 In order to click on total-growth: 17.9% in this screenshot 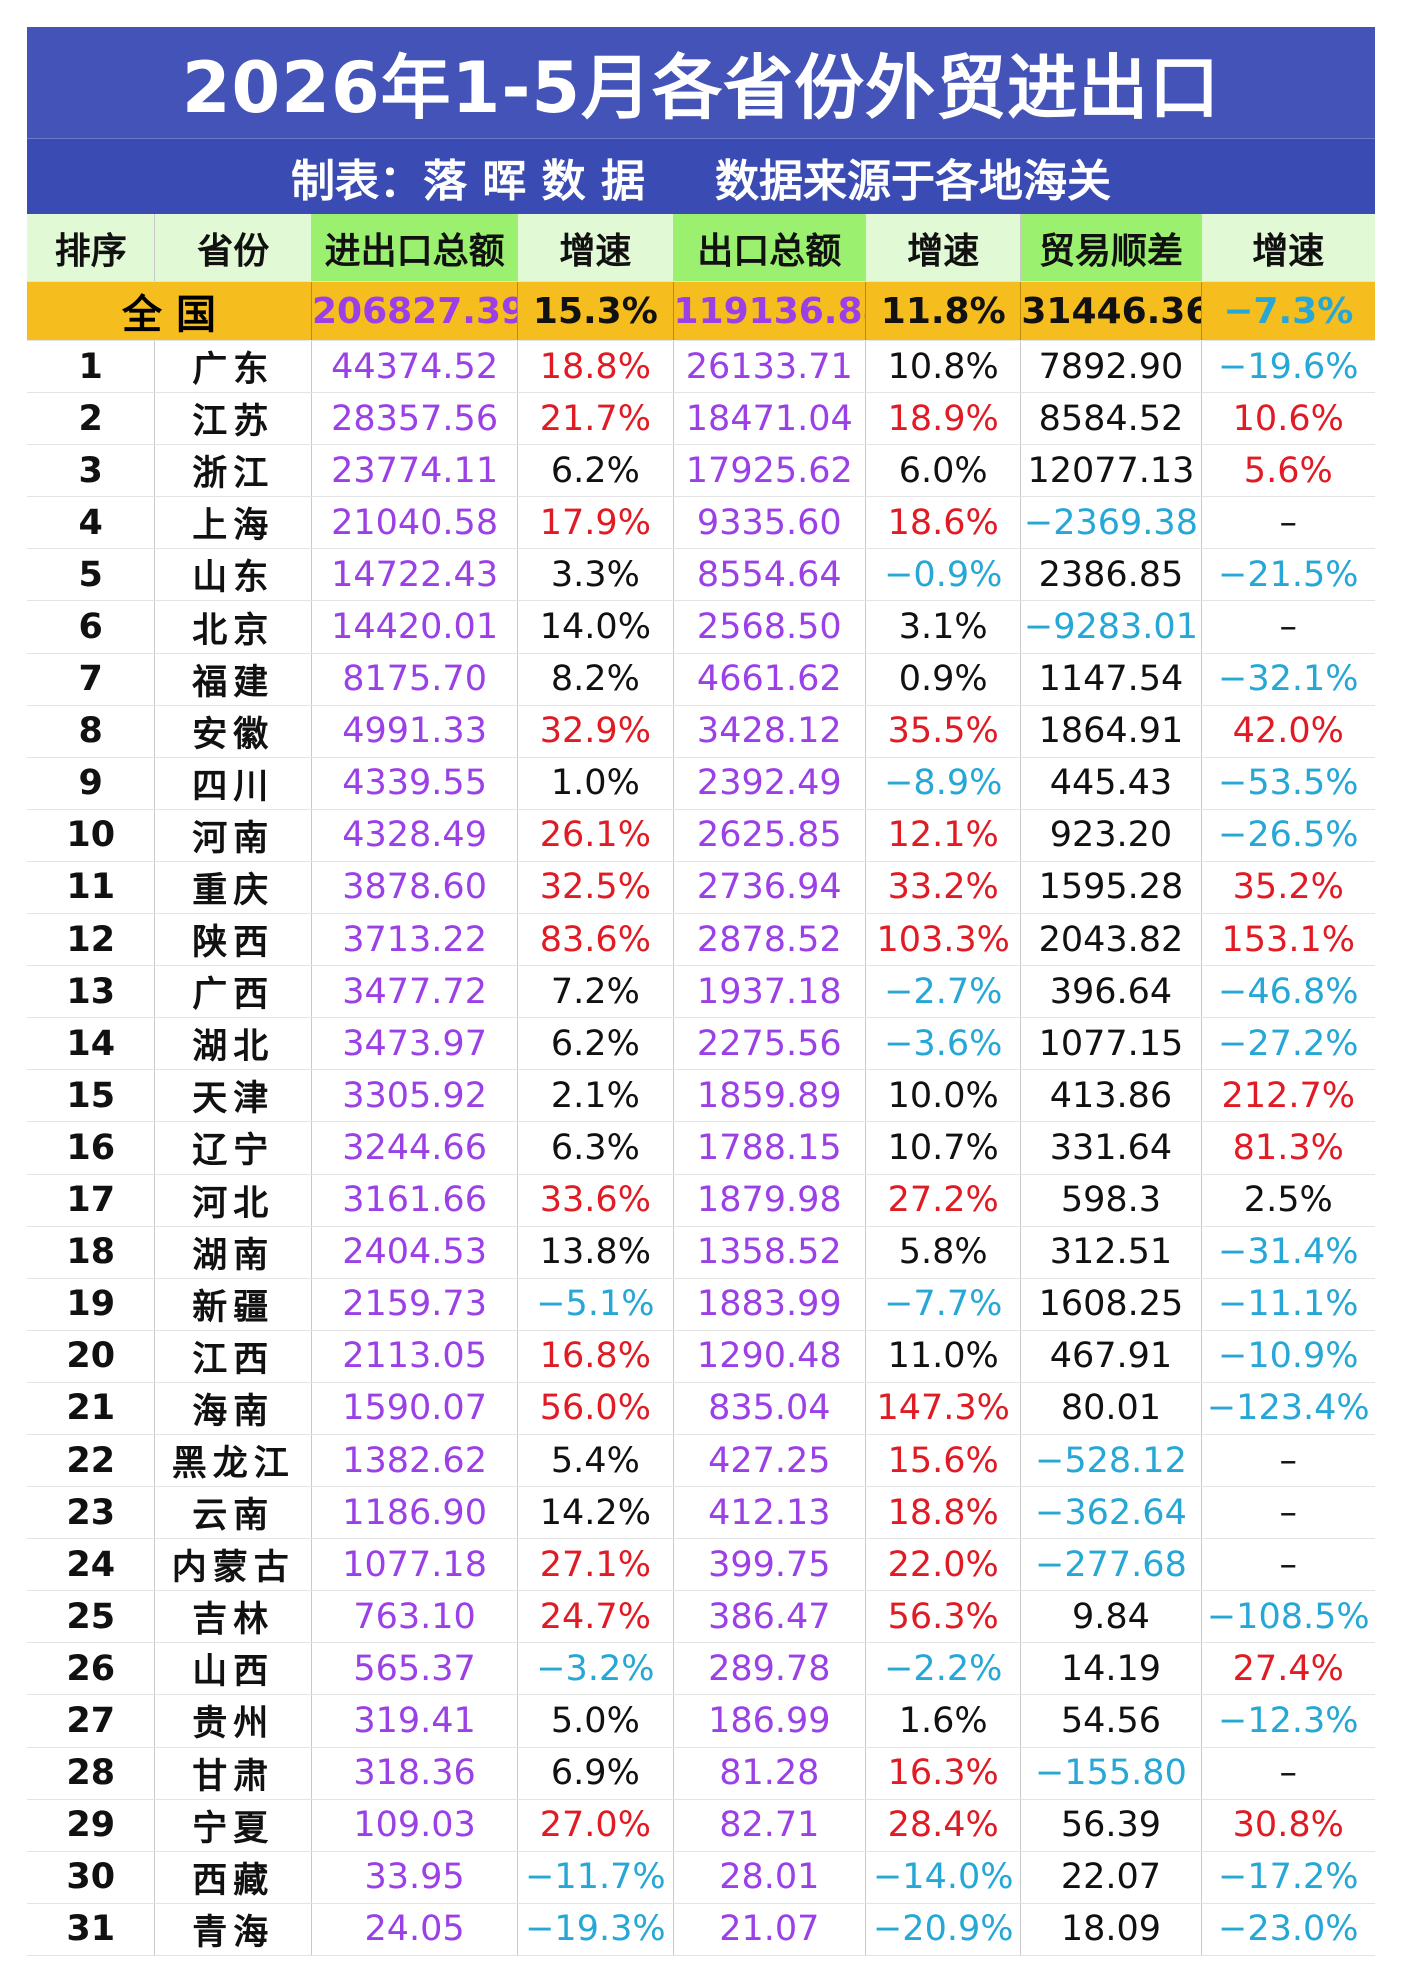, I will do `click(595, 523)`.